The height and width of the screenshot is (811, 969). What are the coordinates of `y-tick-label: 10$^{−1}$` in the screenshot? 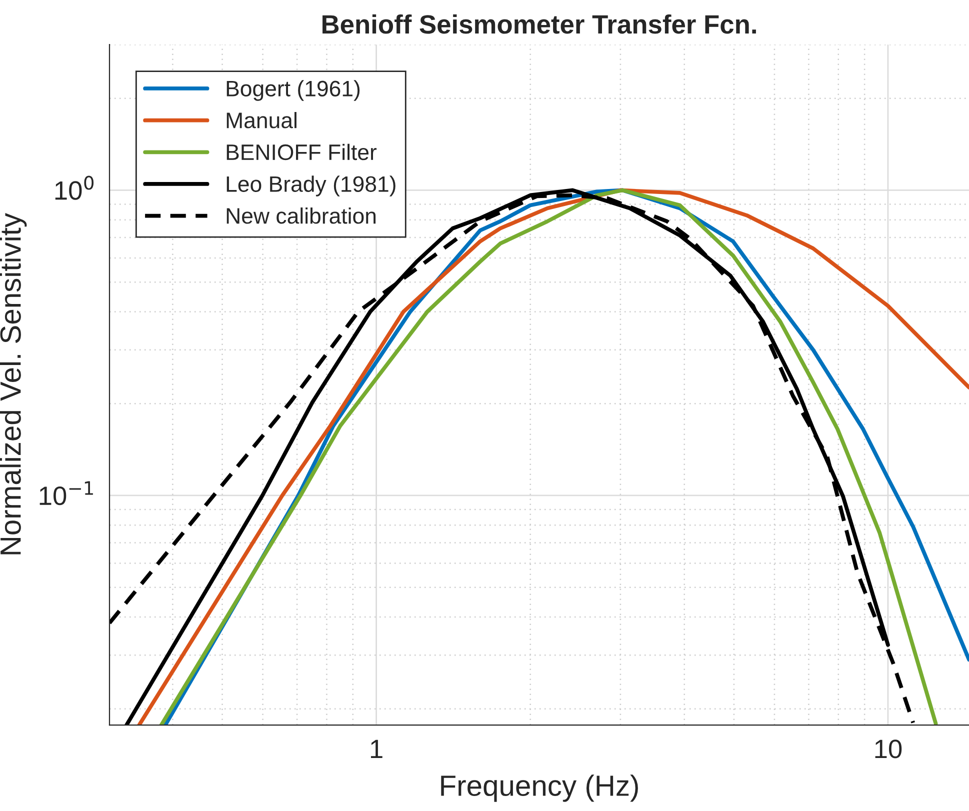 It's located at (66, 493).